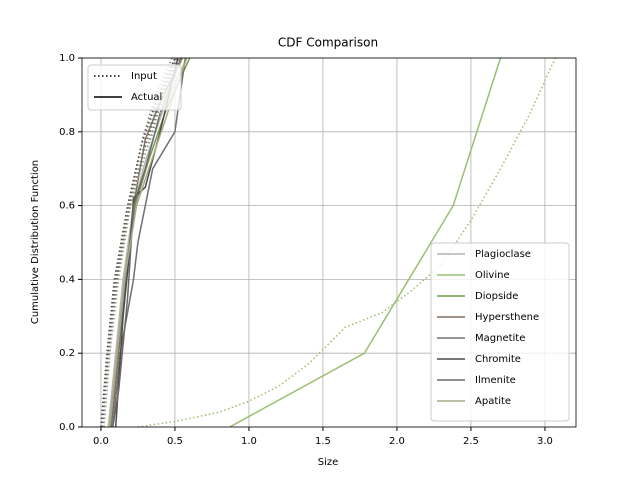 The width and height of the screenshot is (640, 480). I want to click on y-tick-label: 0.0, so click(67, 427).